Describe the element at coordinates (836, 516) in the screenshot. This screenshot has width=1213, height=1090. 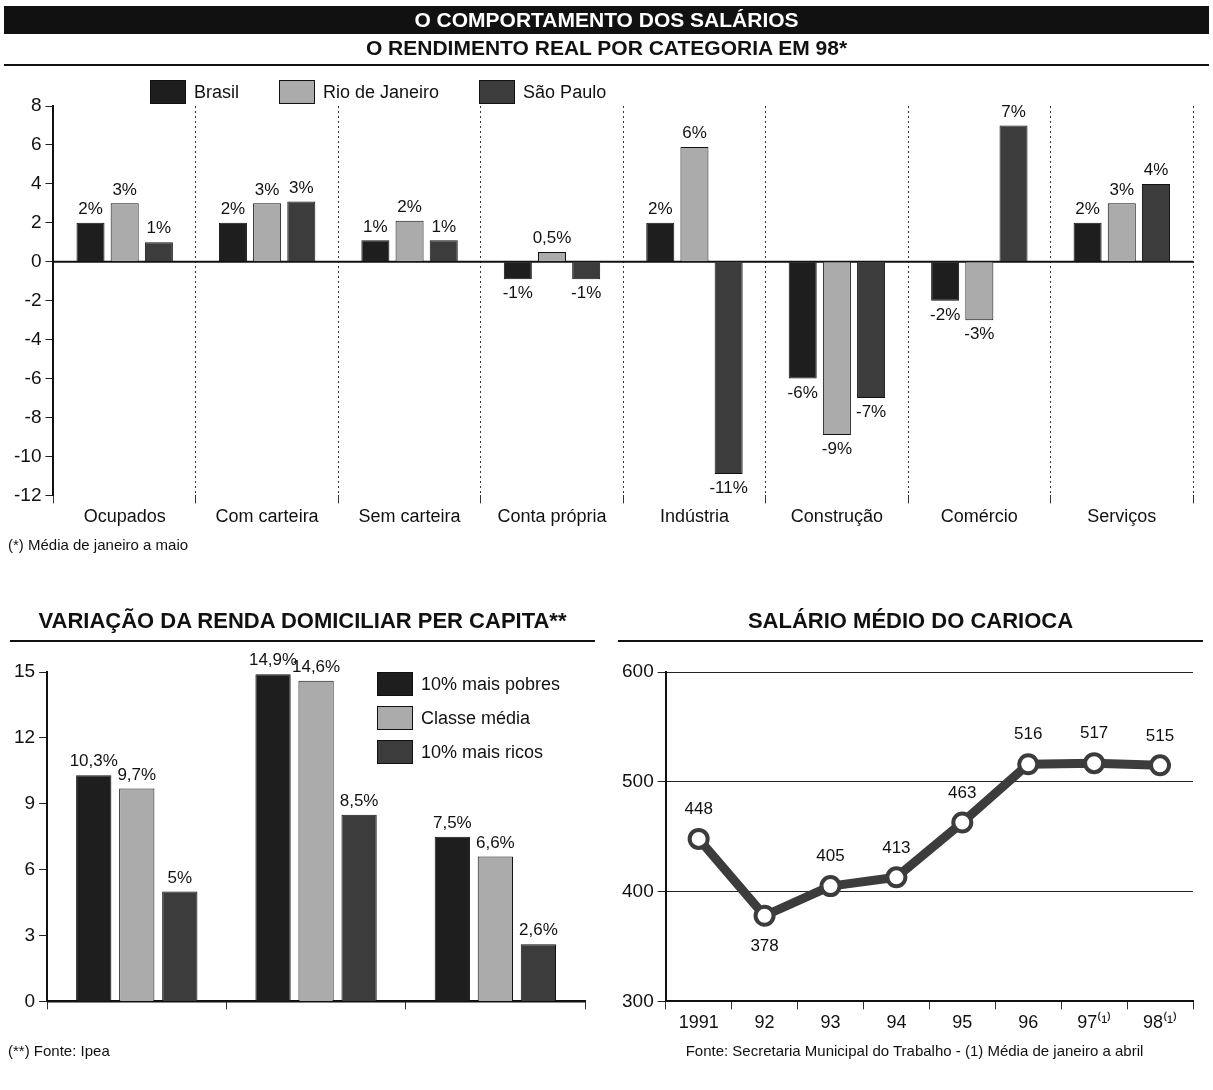
I see `x-tick-label: Construção` at that location.